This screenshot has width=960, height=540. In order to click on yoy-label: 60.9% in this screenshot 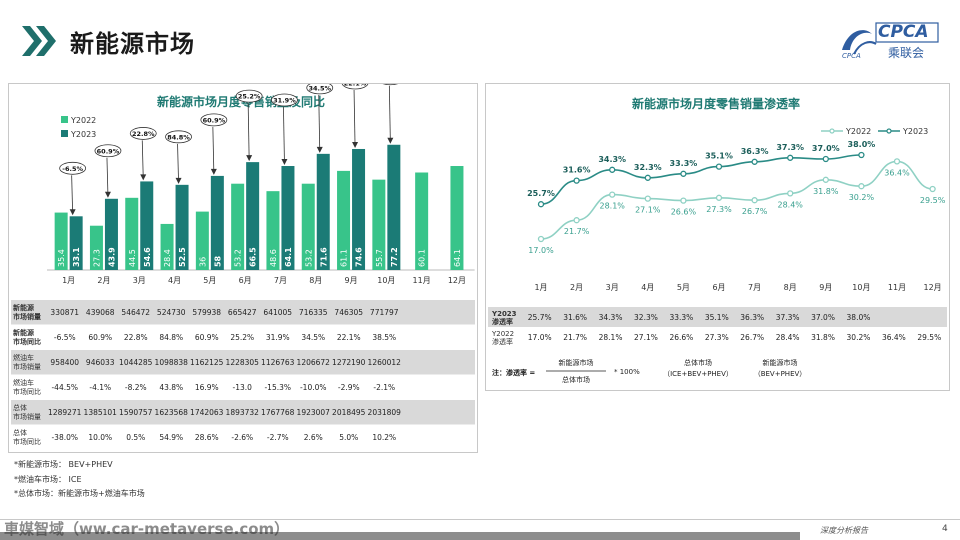, I will do `click(214, 120)`.